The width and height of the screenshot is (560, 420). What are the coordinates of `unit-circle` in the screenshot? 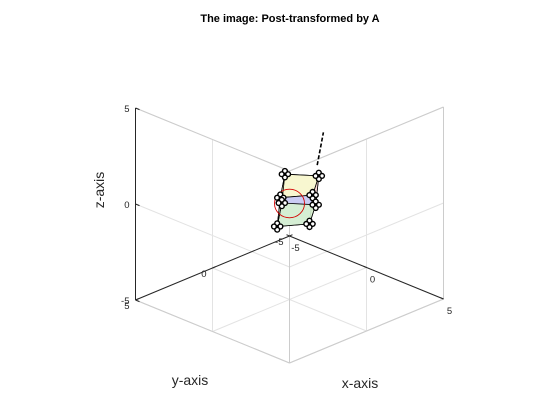 It's located at (289, 203).